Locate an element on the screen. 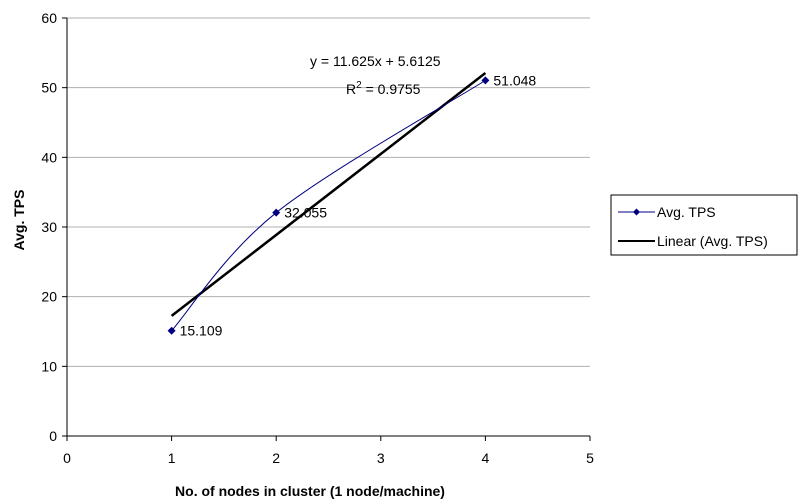 Image resolution: width=800 pixels, height=502 pixels. data-point-label: 51.048 is located at coordinates (514, 80).